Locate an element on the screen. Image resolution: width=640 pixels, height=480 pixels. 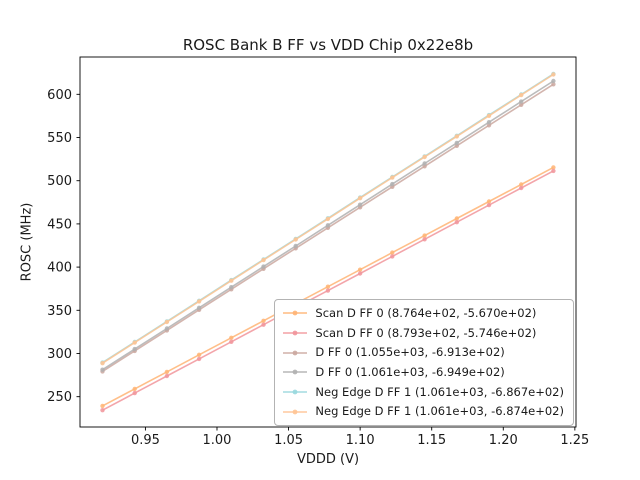
legend-entry: Neg Edge D FF 1 (1.061e+03, -6.867e+02) is located at coordinates (423, 392).